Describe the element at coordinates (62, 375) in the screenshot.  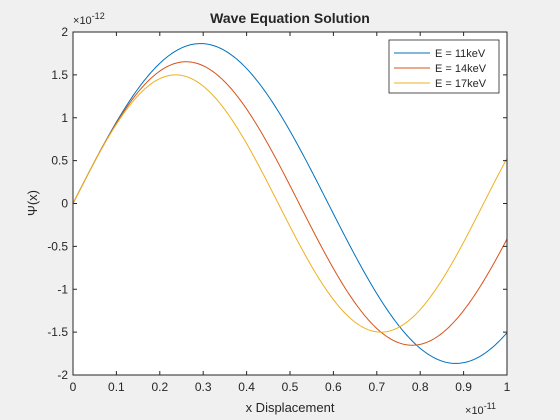
I see `y-tick-label: -2` at that location.